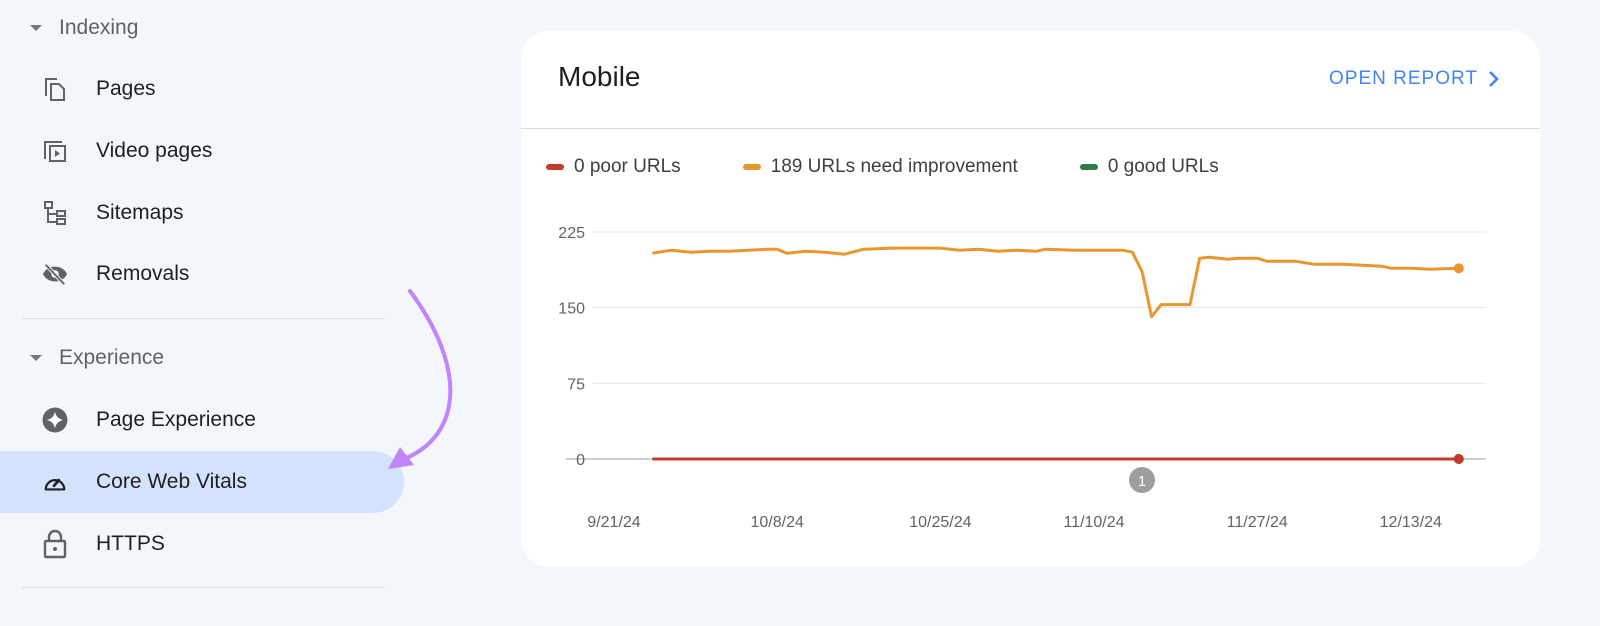  Describe the element at coordinates (571, 233) in the screenshot. I see `y-tick-label: 225` at that location.